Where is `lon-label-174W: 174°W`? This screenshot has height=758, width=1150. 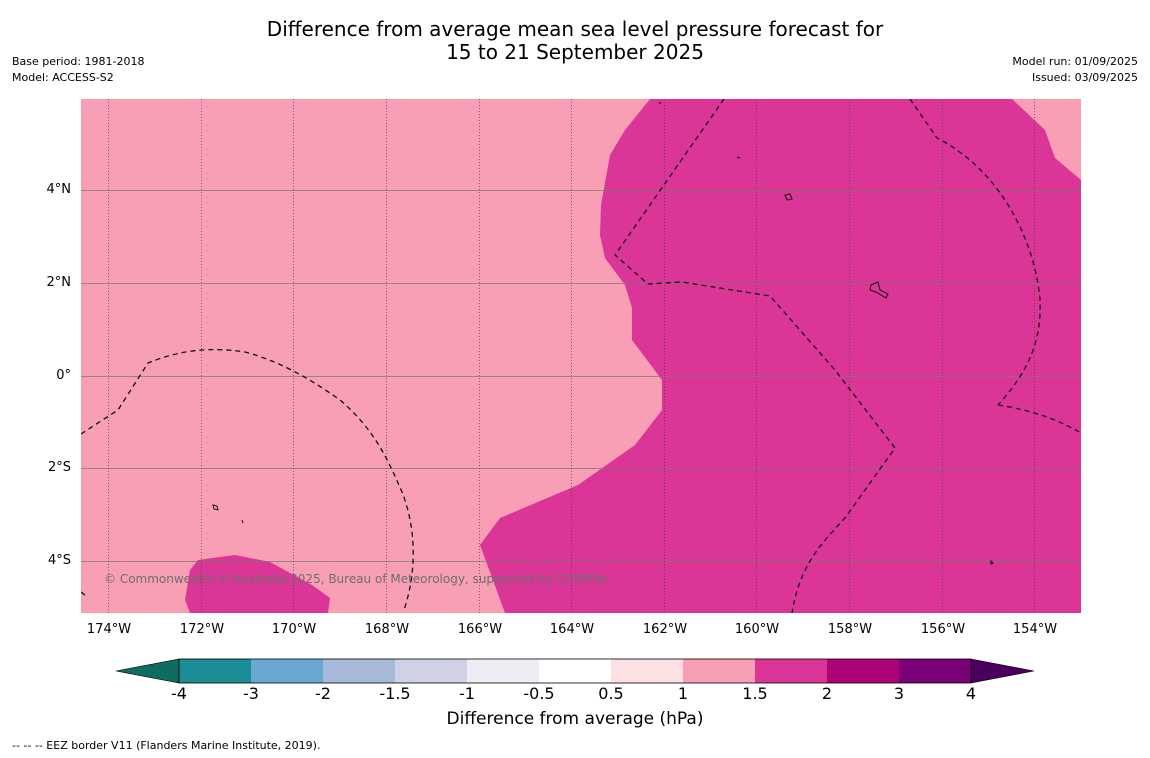 lon-label-174W: 174°W is located at coordinates (109, 629).